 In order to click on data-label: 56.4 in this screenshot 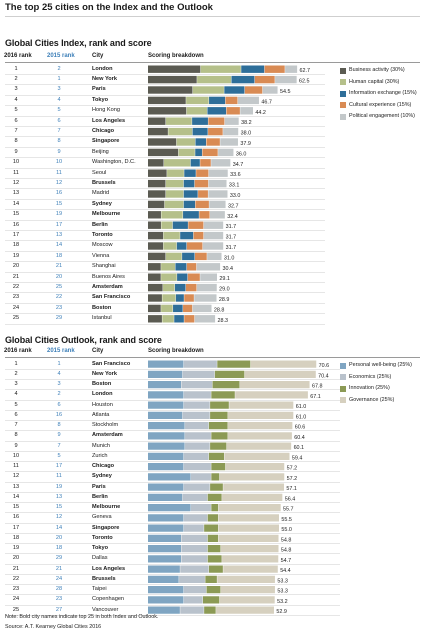, I will do `click(290, 499)`.